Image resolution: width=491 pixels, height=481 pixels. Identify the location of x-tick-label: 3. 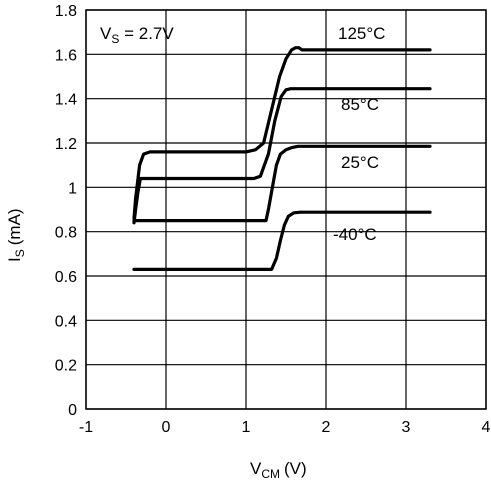
(406, 427).